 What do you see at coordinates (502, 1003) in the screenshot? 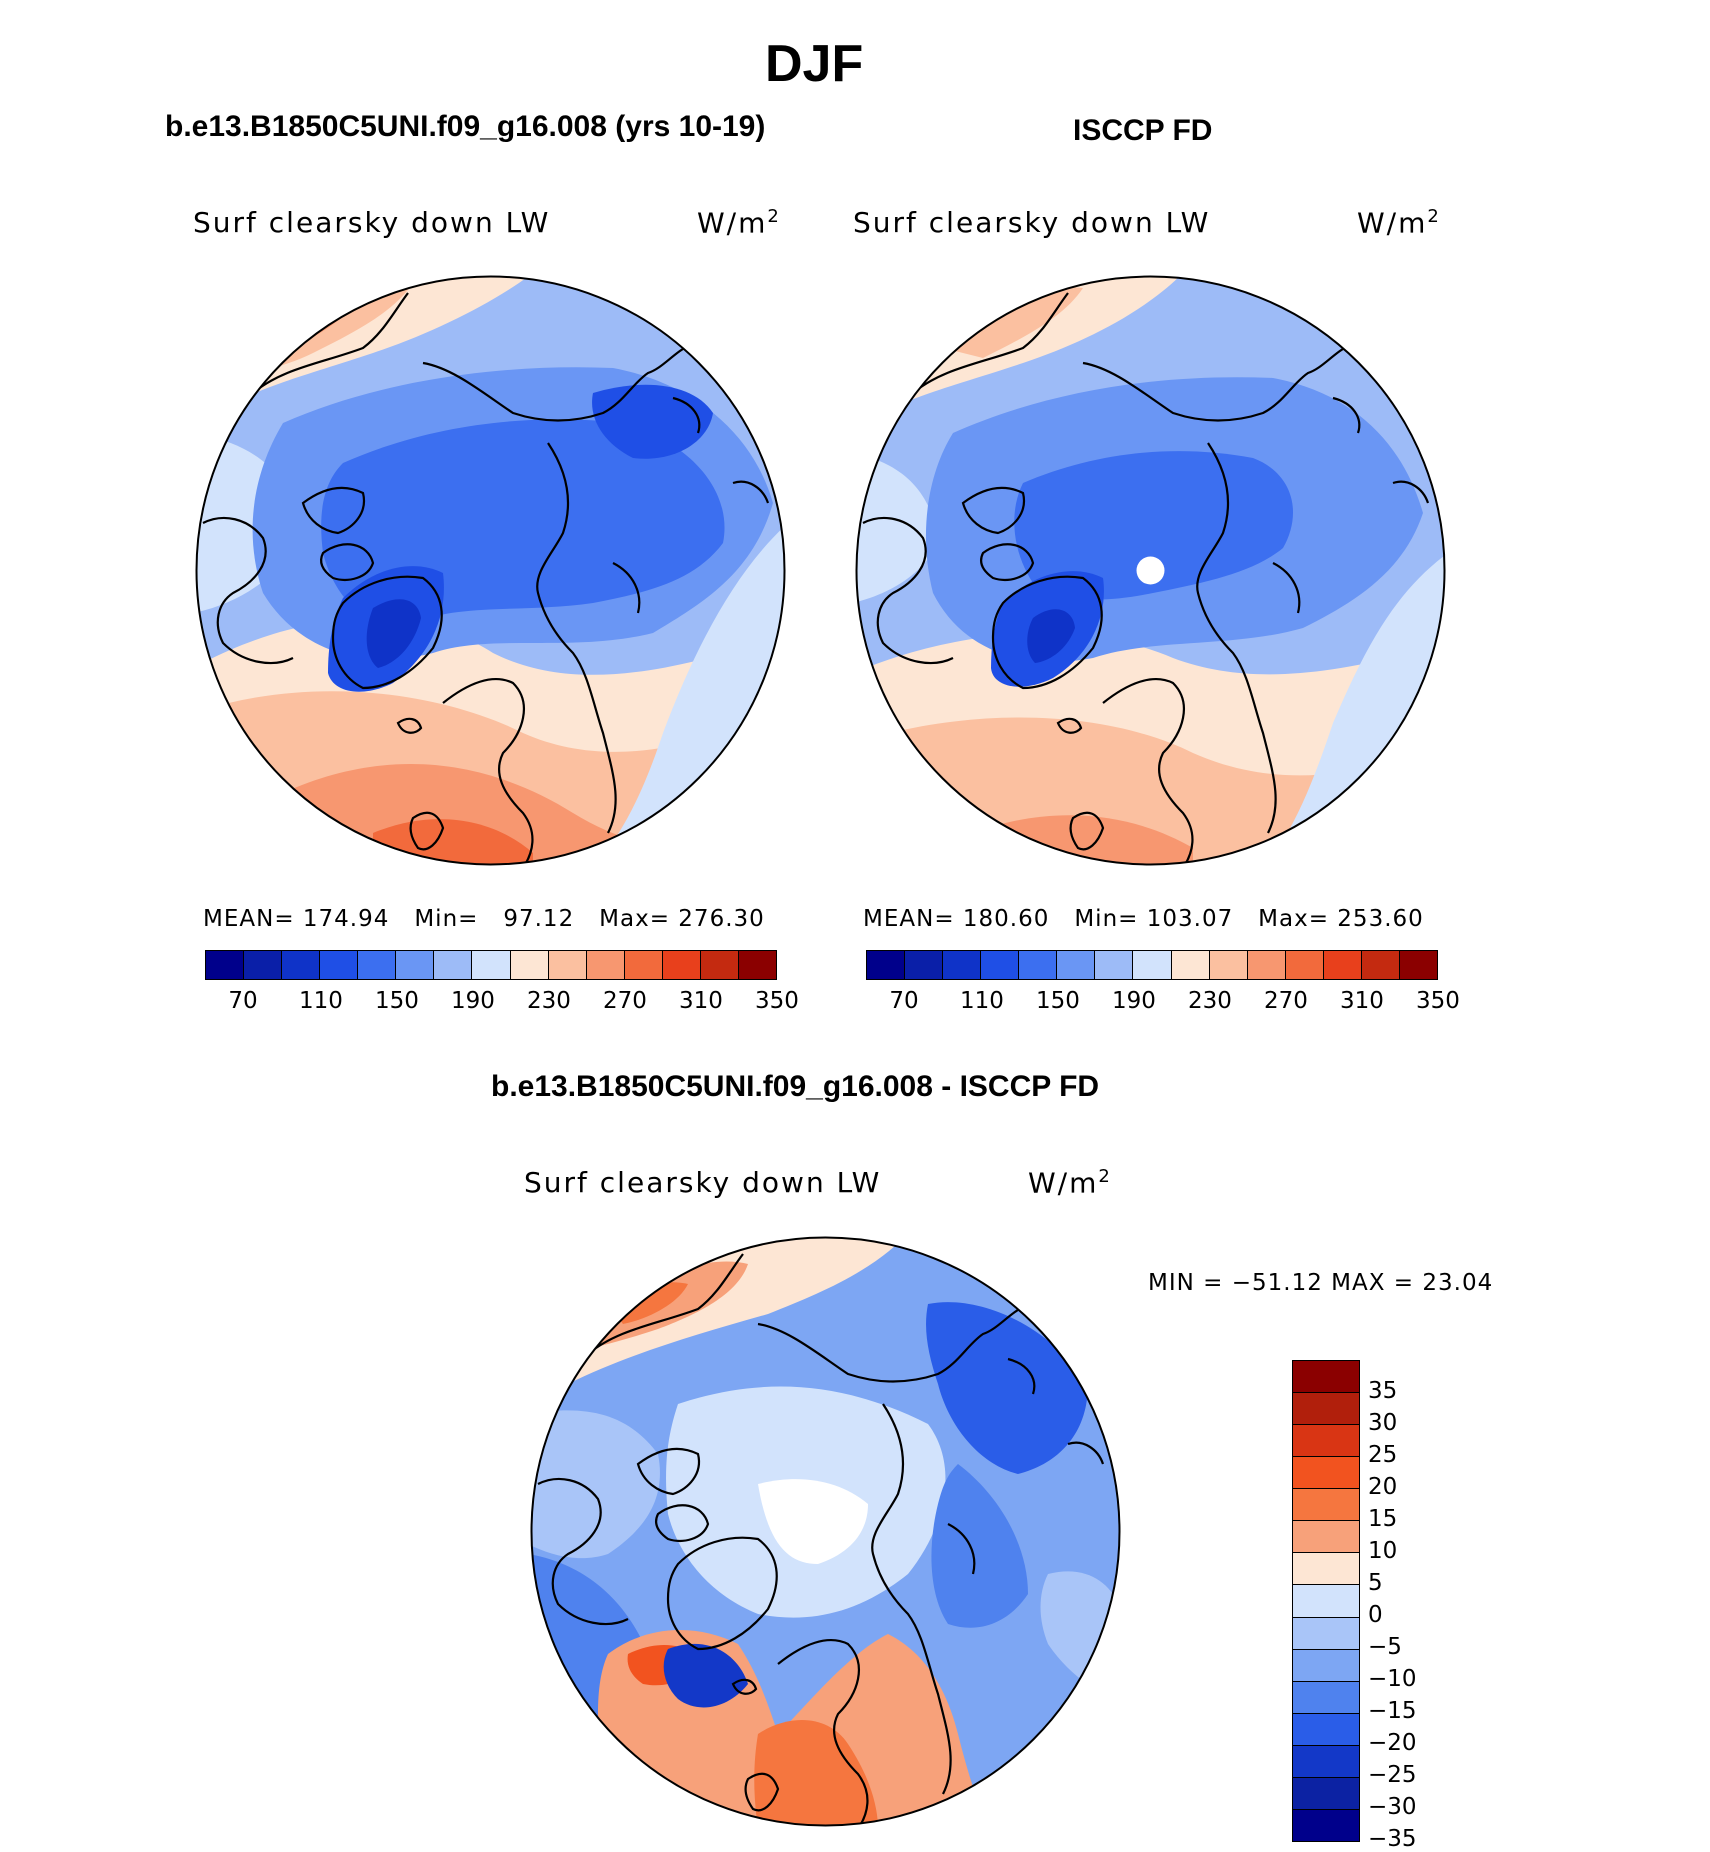
I see `model-colorbar-ticks: 70 110 150 190 230 270 310 350` at bounding box center [502, 1003].